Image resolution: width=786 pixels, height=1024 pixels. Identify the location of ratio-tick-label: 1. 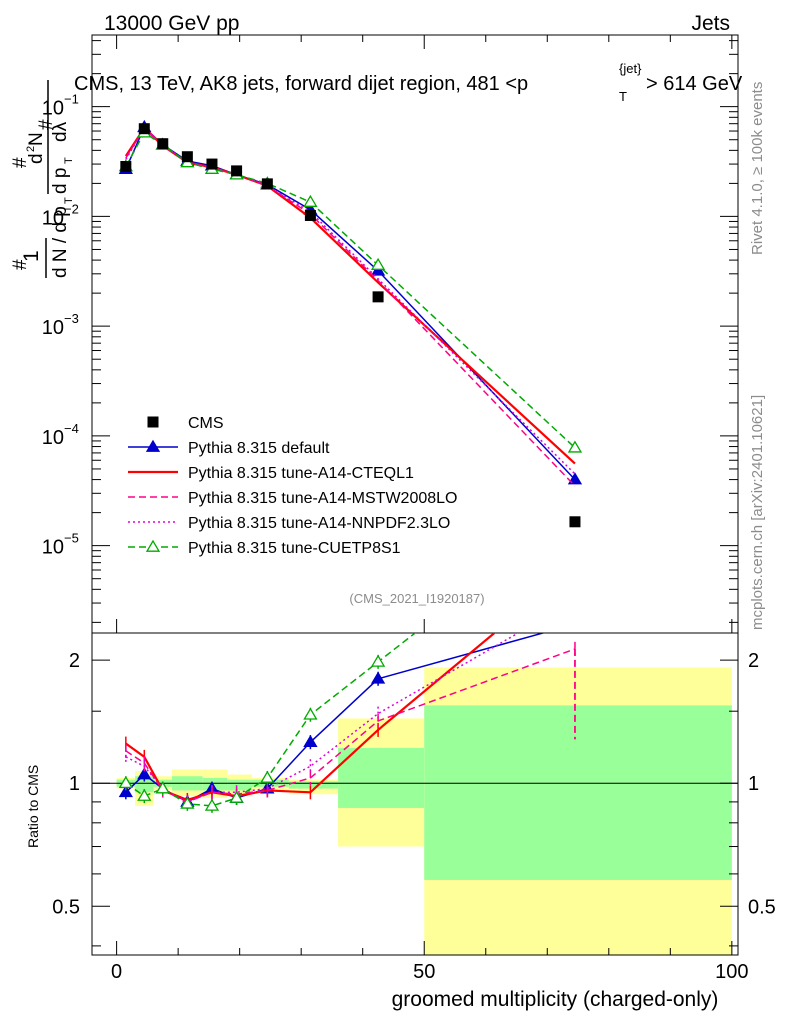
(74, 784).